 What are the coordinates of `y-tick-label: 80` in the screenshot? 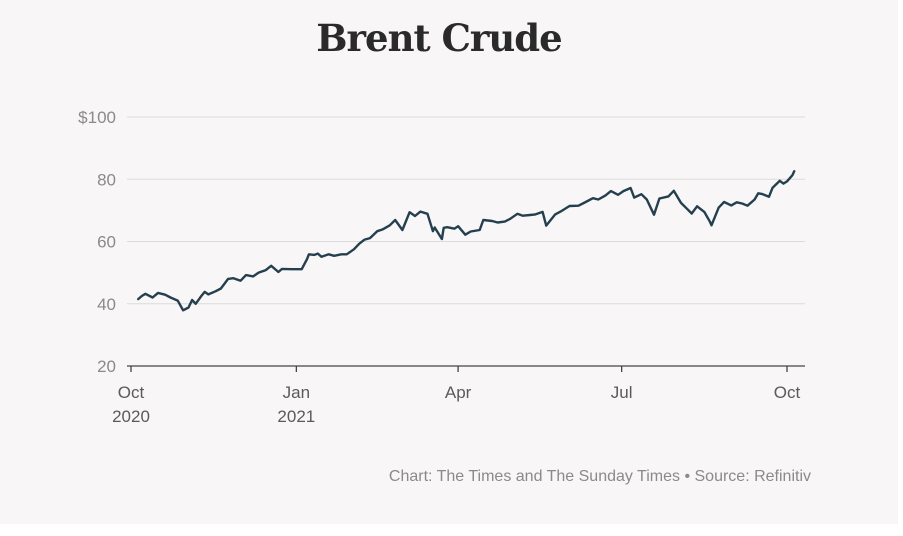 It's located at (106, 179).